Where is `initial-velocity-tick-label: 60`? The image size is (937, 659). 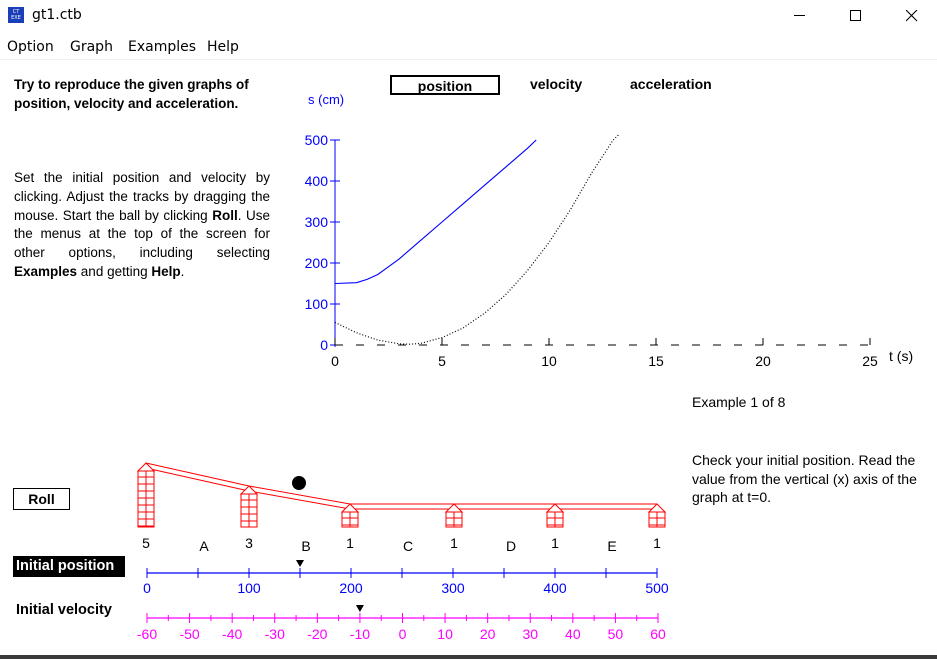 initial-velocity-tick-label: 60 is located at coordinates (658, 634).